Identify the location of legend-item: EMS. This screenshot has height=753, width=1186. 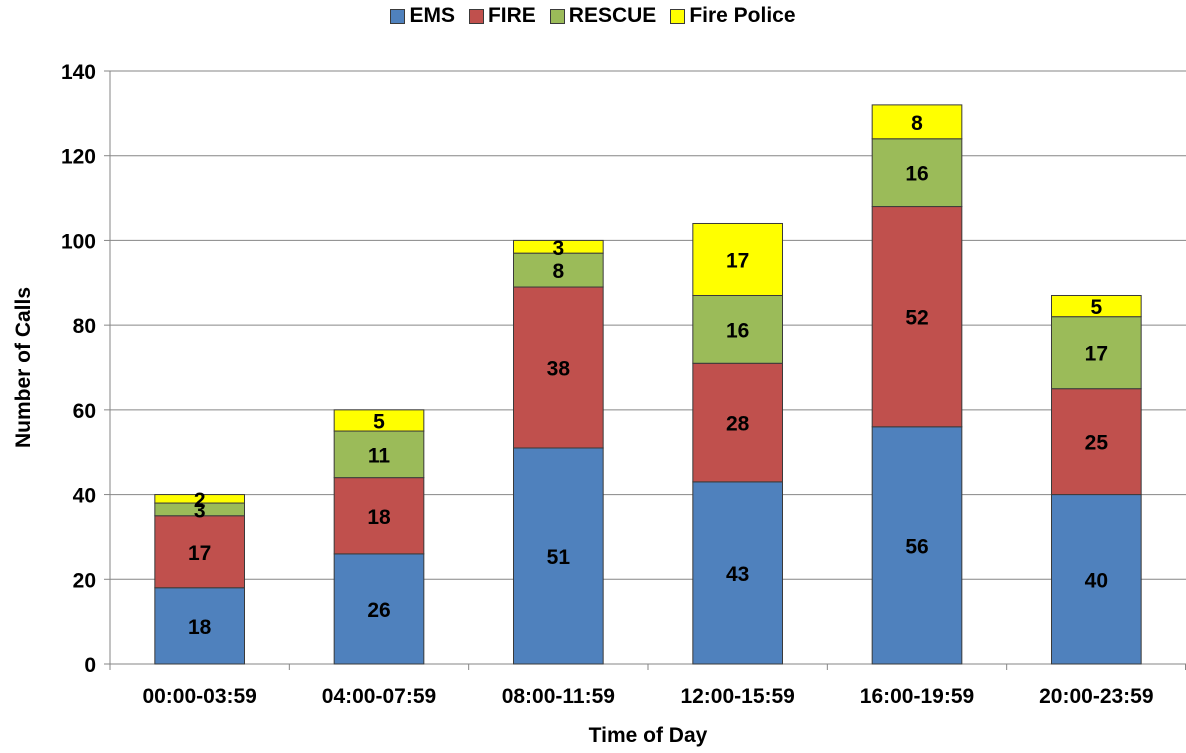
(422, 16).